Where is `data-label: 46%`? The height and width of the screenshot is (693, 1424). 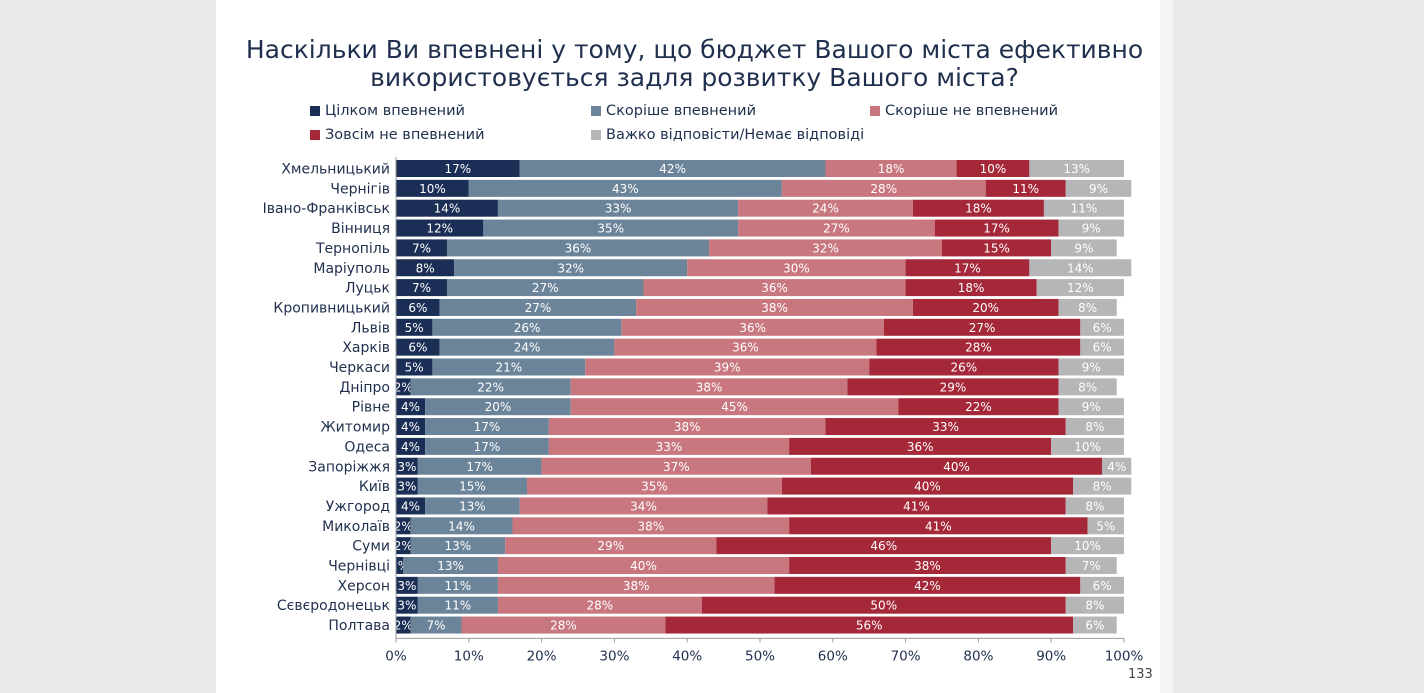 data-label: 46% is located at coordinates (883, 546).